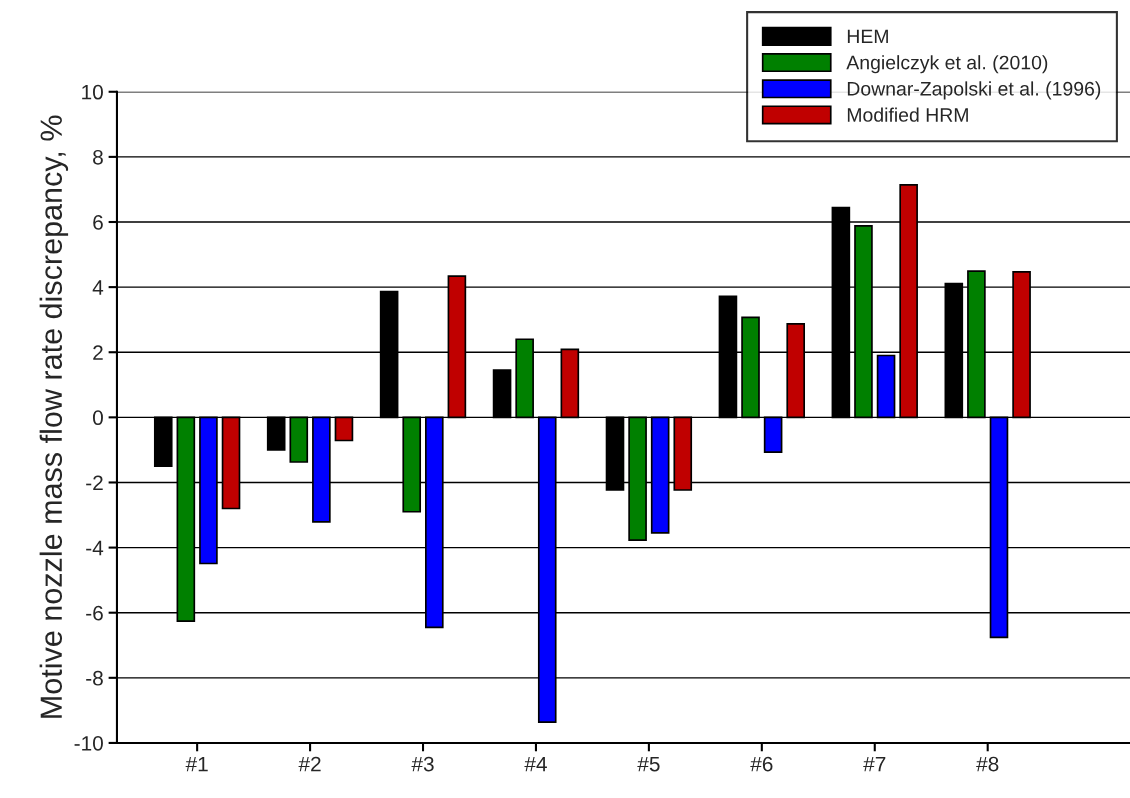  What do you see at coordinates (867, 36) in the screenshot?
I see `legend-label: HEM` at bounding box center [867, 36].